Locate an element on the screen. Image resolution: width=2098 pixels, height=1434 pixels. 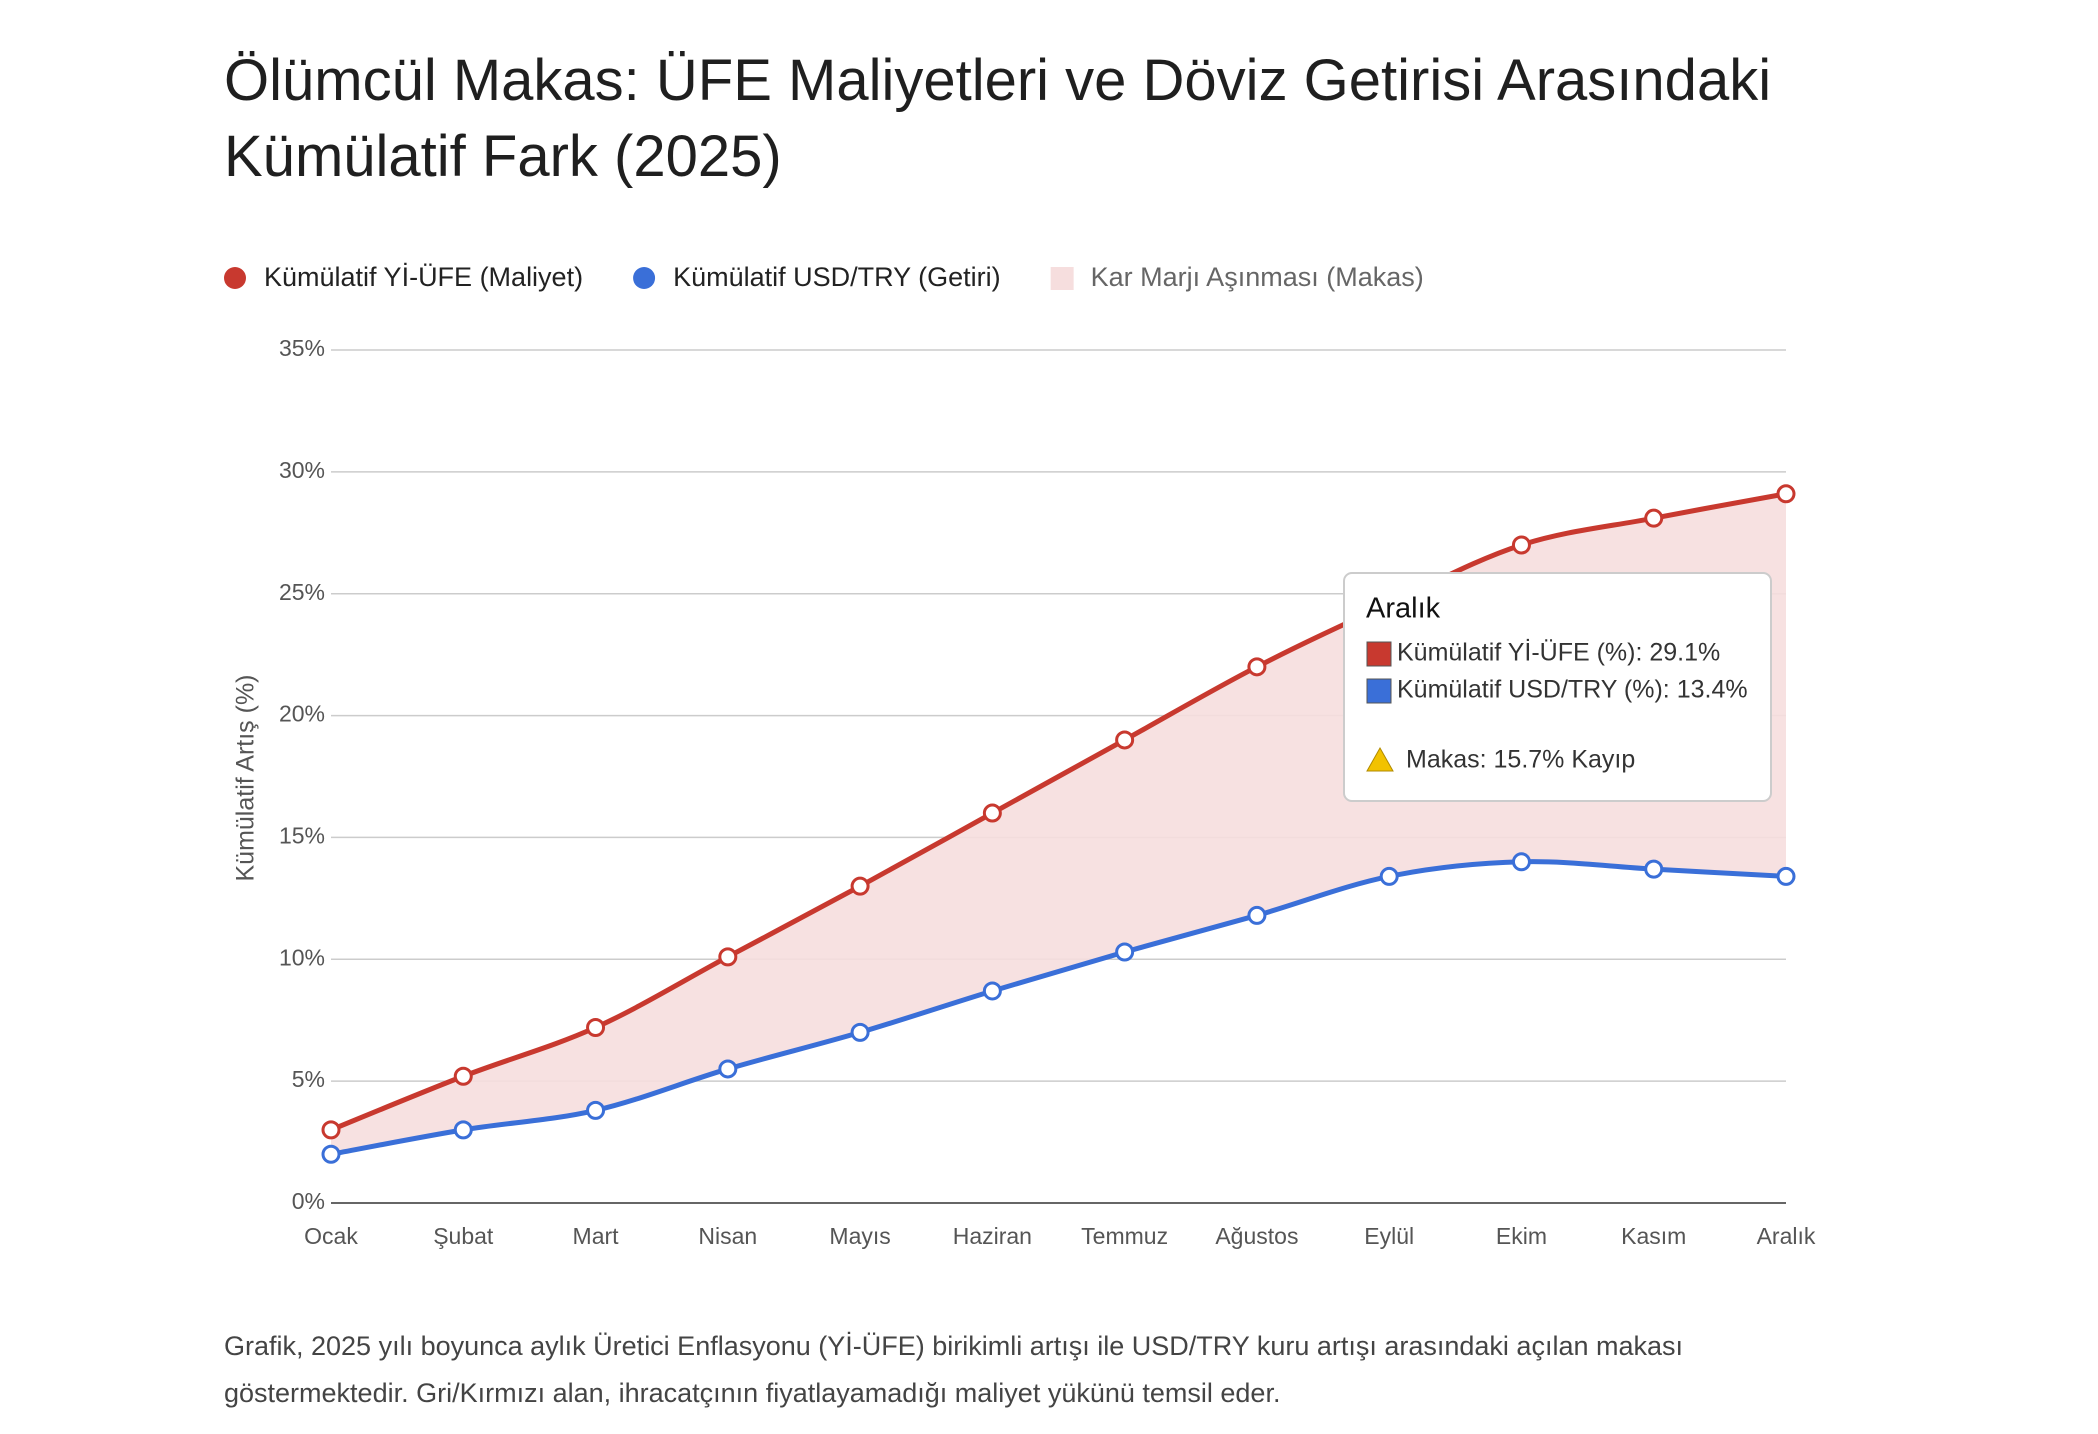
x-tick-label: Şubat is located at coordinates (463, 1236).